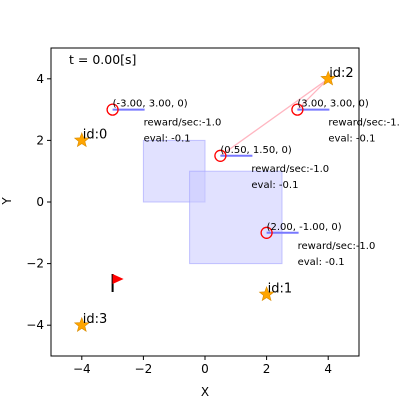 The width and height of the screenshot is (400, 400). What do you see at coordinates (351, 139) in the screenshot?
I see `agent-1-eval: eval: -0.1` at bounding box center [351, 139].